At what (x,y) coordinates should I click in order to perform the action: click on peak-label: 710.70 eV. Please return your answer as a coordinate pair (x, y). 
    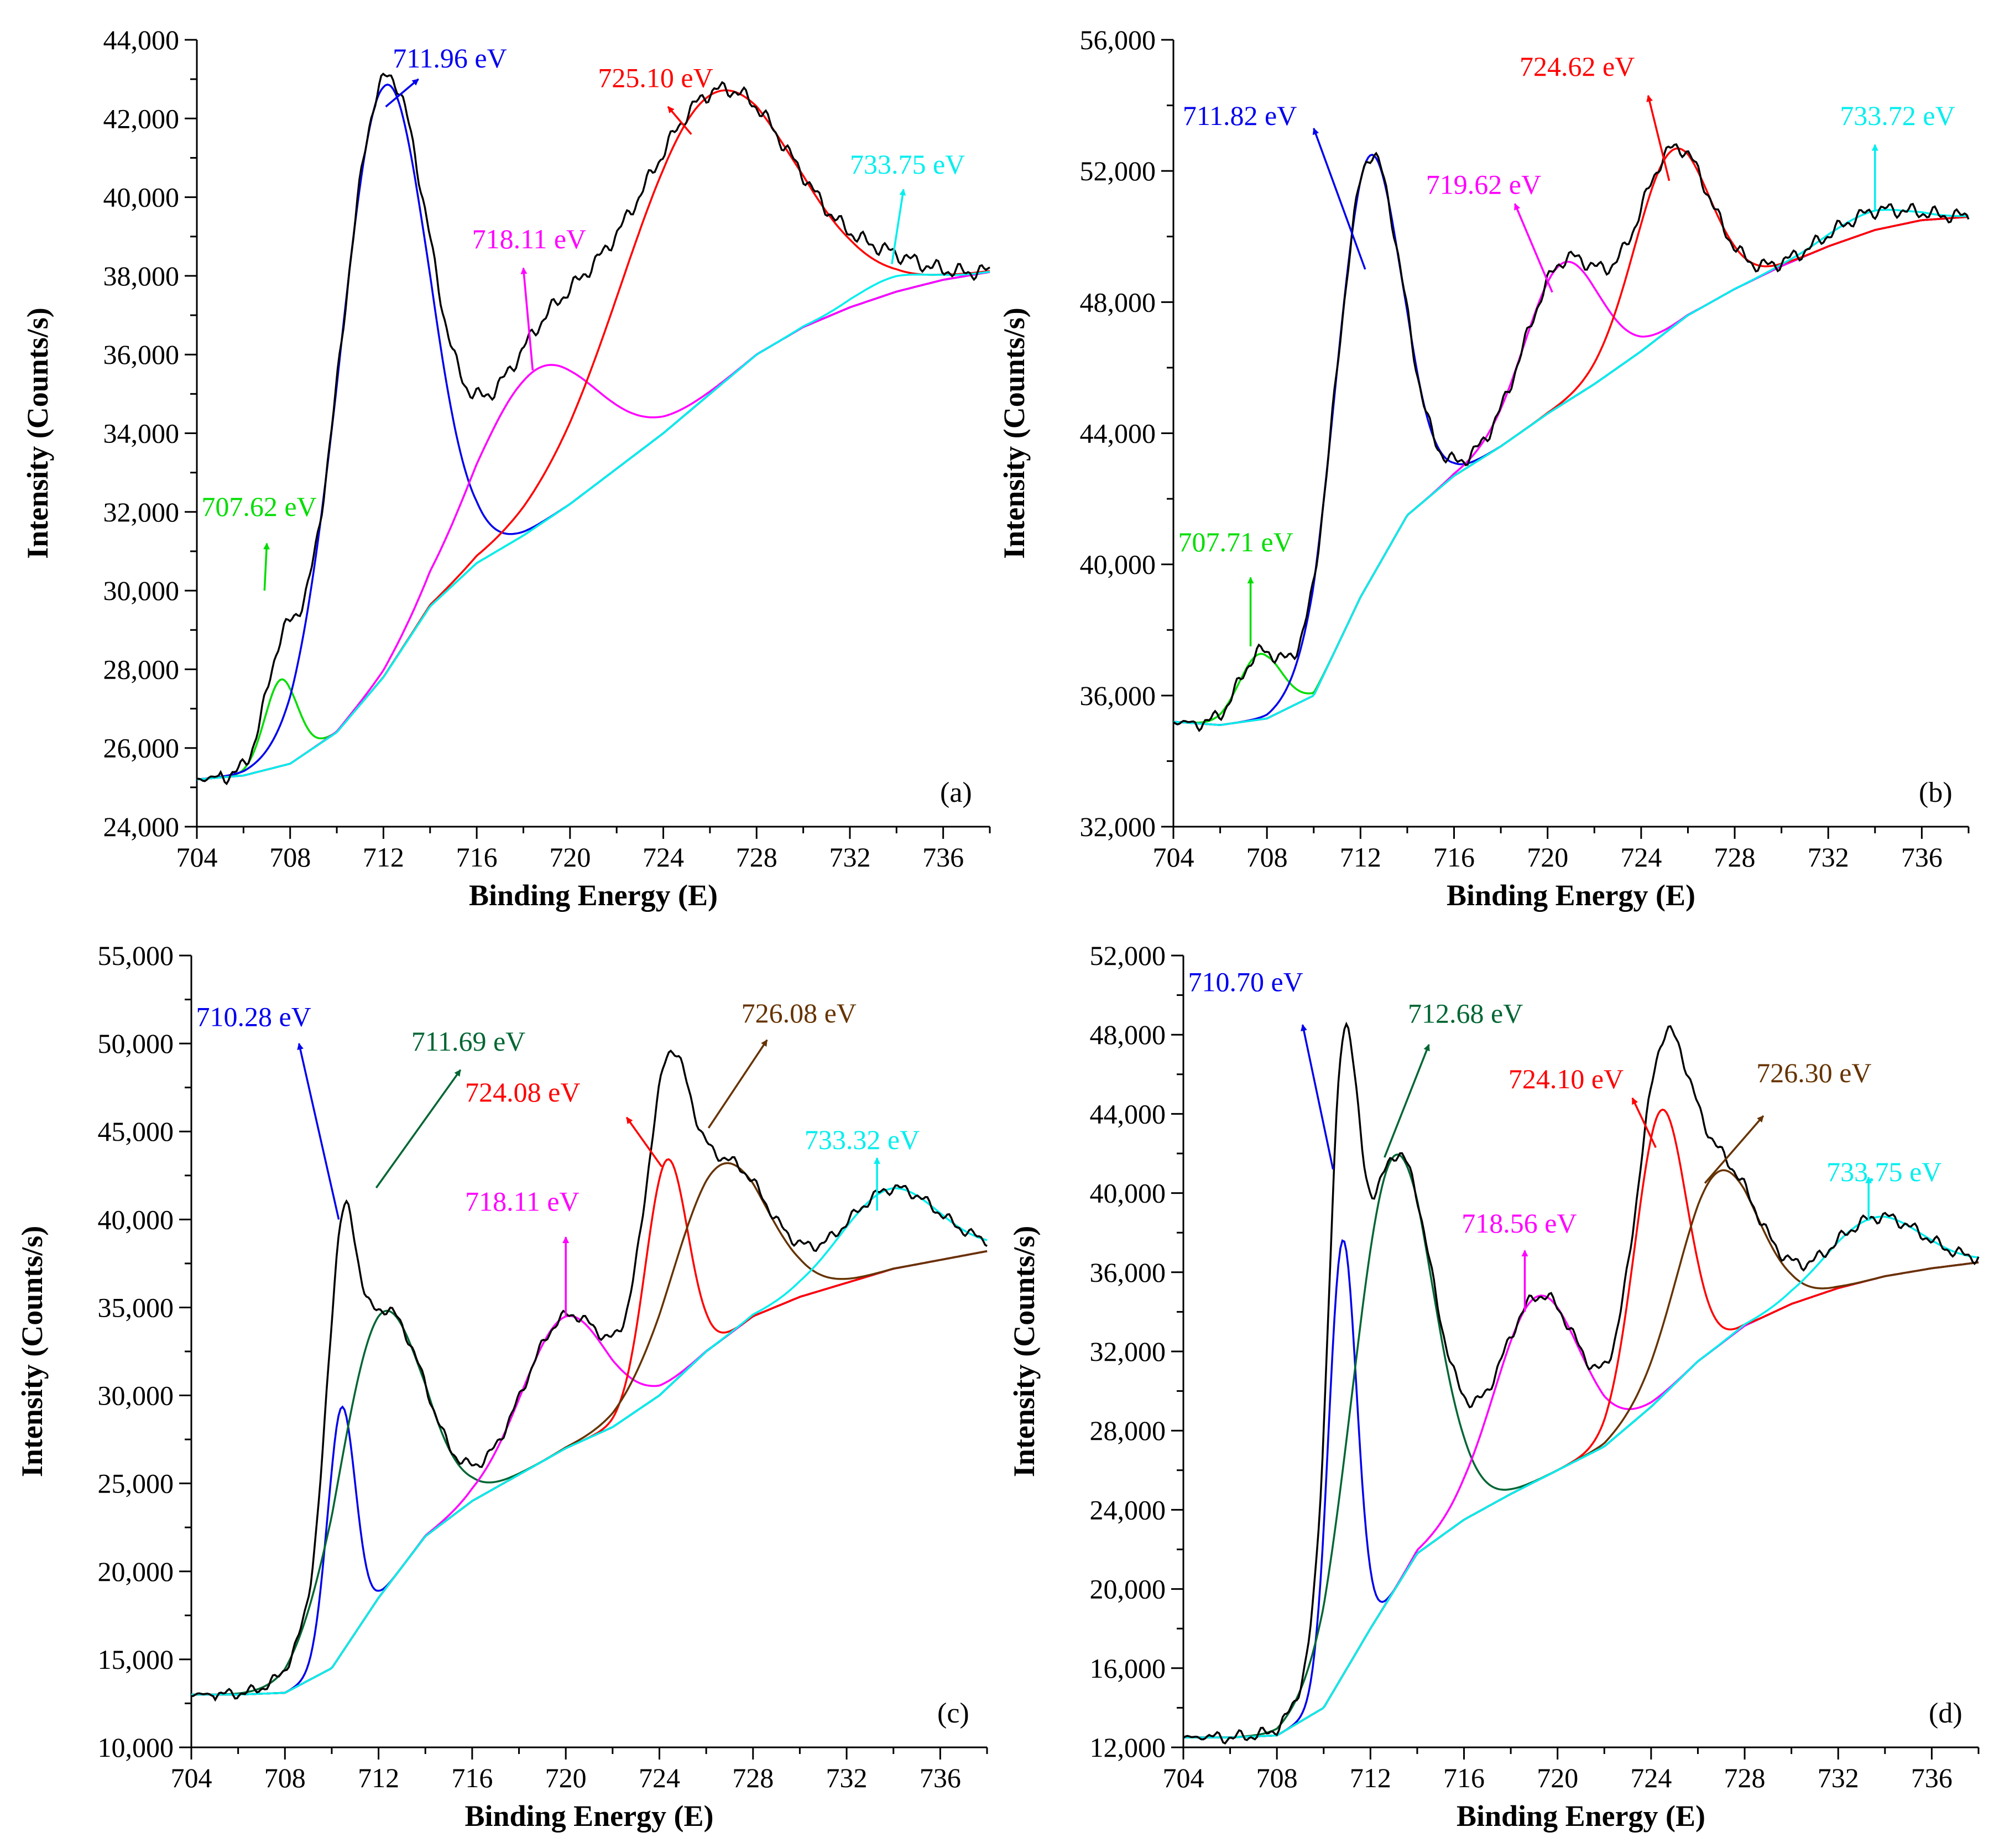
    Looking at the image, I should click on (1245, 981).